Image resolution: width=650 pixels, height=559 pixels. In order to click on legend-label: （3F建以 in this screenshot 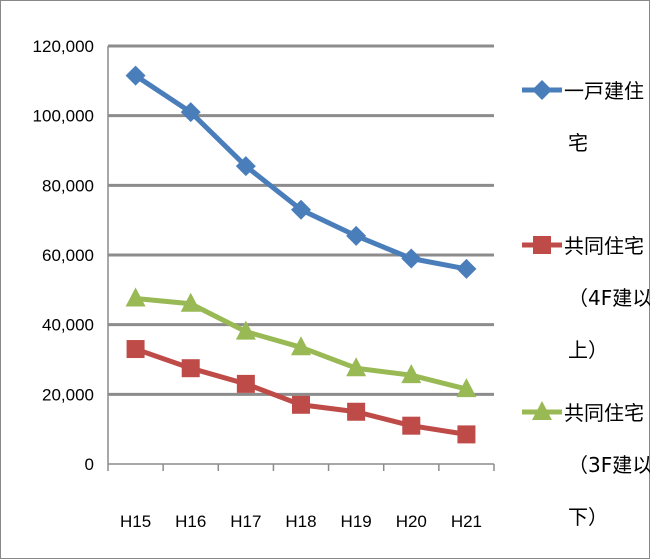, I will do `click(609, 465)`.